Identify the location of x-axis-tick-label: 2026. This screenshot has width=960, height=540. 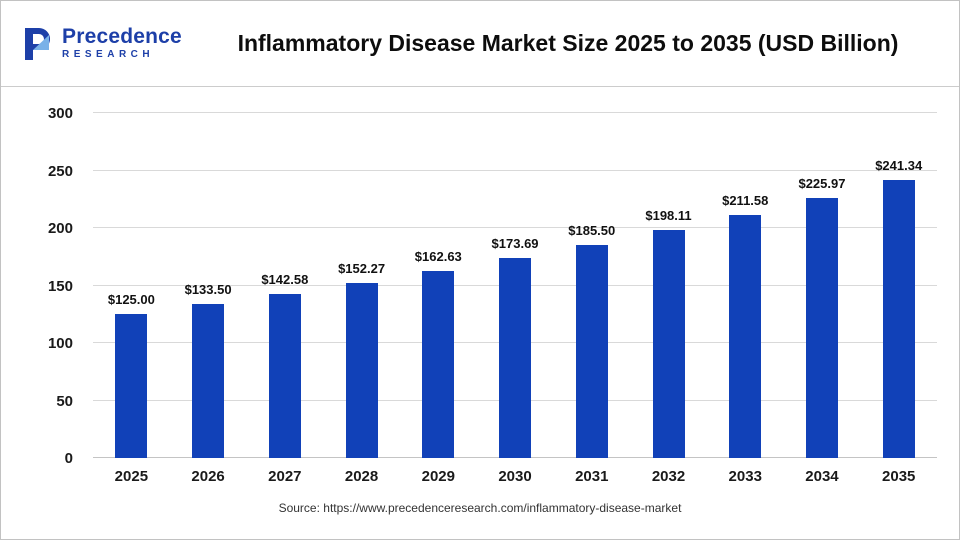
(208, 476).